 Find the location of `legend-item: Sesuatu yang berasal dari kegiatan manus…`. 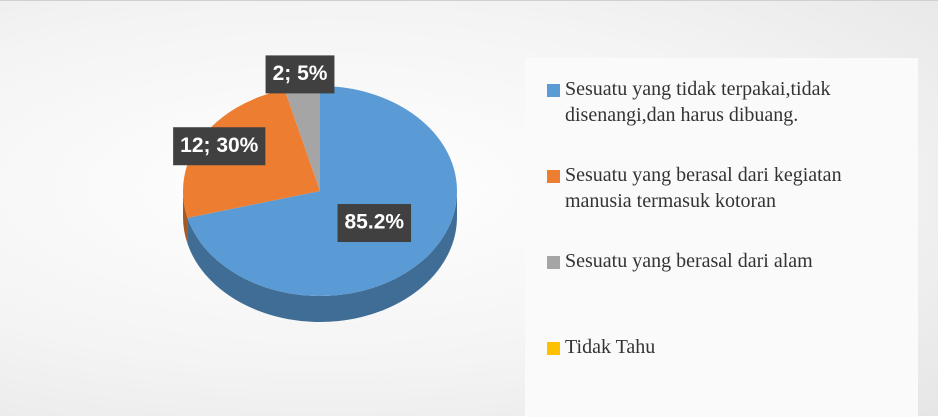

legend-item: Sesuatu yang berasal dari kegiatan manus… is located at coordinates (726, 205).